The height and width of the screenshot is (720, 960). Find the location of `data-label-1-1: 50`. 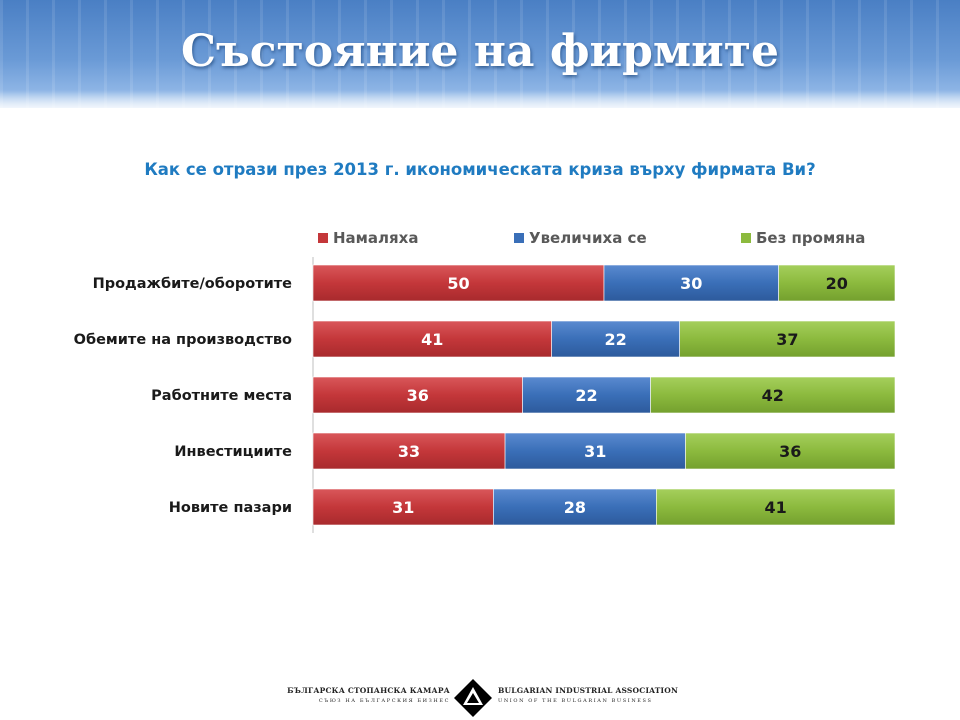

data-label-1-1: 50 is located at coordinates (458, 283).